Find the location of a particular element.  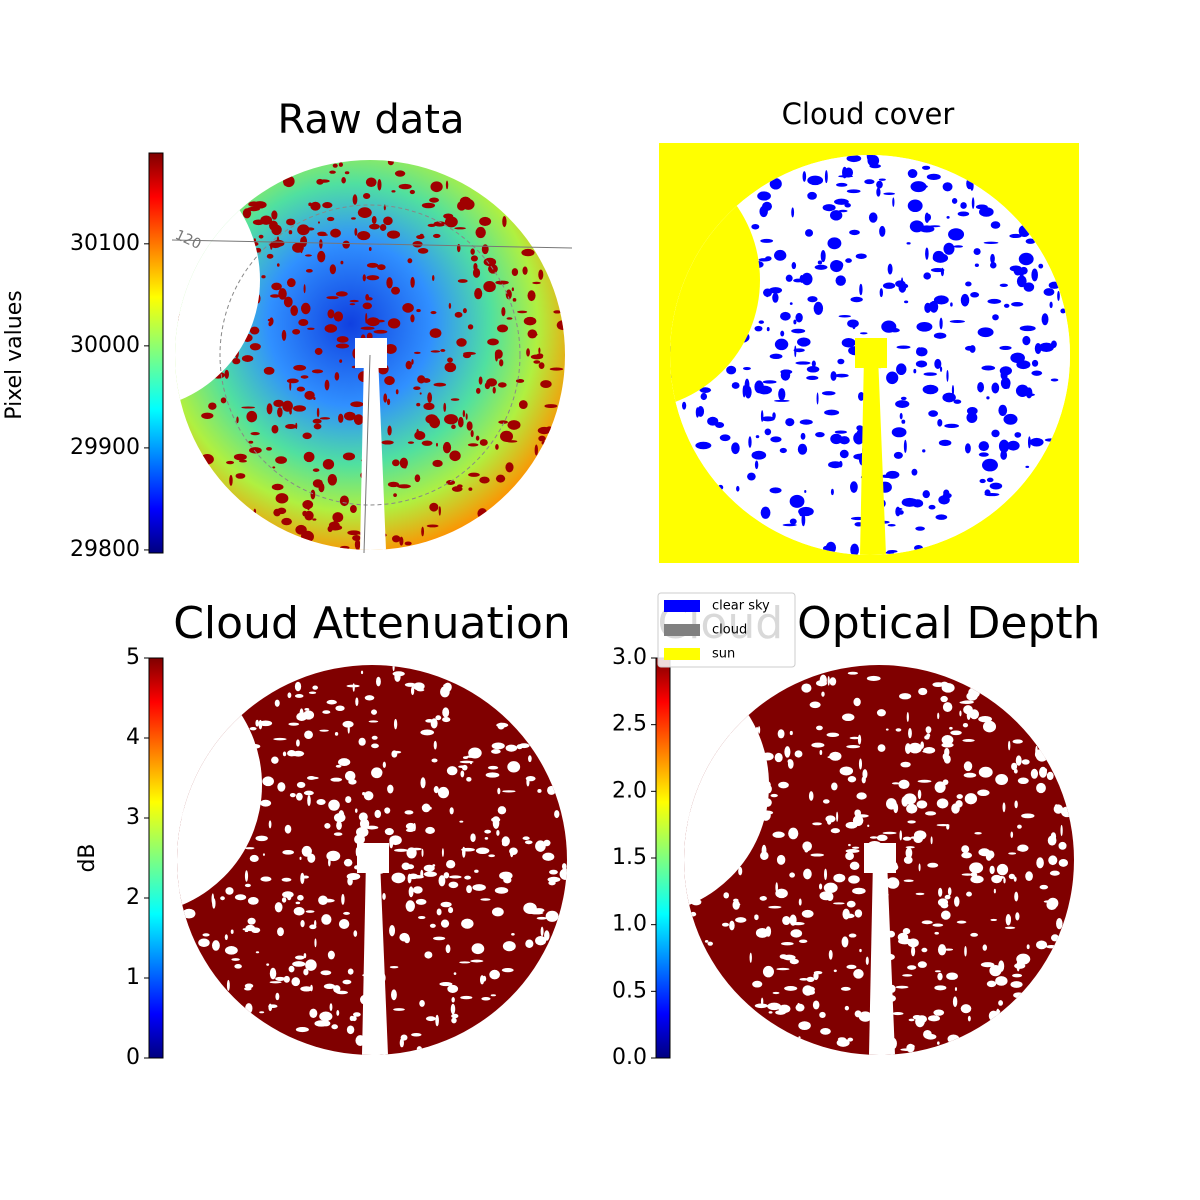

tick-label: 30100 is located at coordinates (105, 243).